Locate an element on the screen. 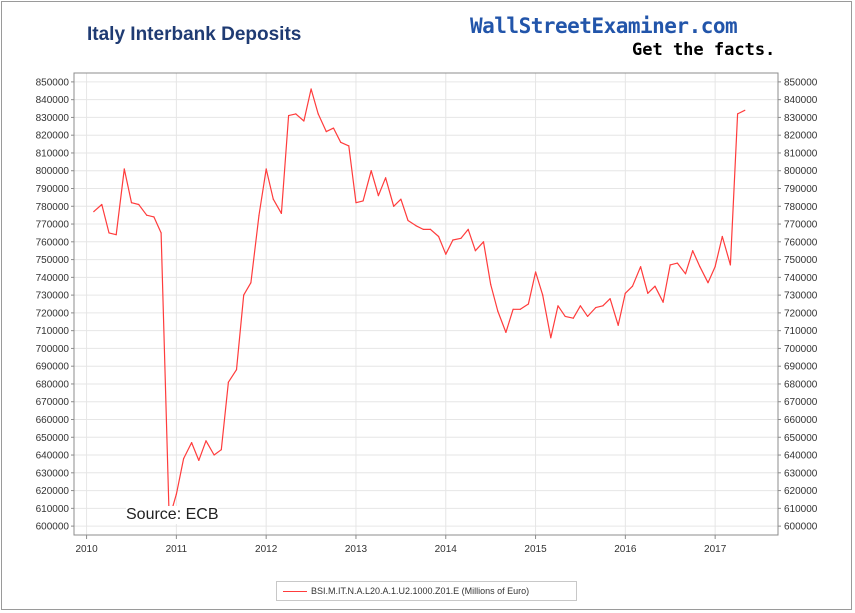 This screenshot has height=613, width=855. y-tick-label-right: 740000 is located at coordinates (801, 278).